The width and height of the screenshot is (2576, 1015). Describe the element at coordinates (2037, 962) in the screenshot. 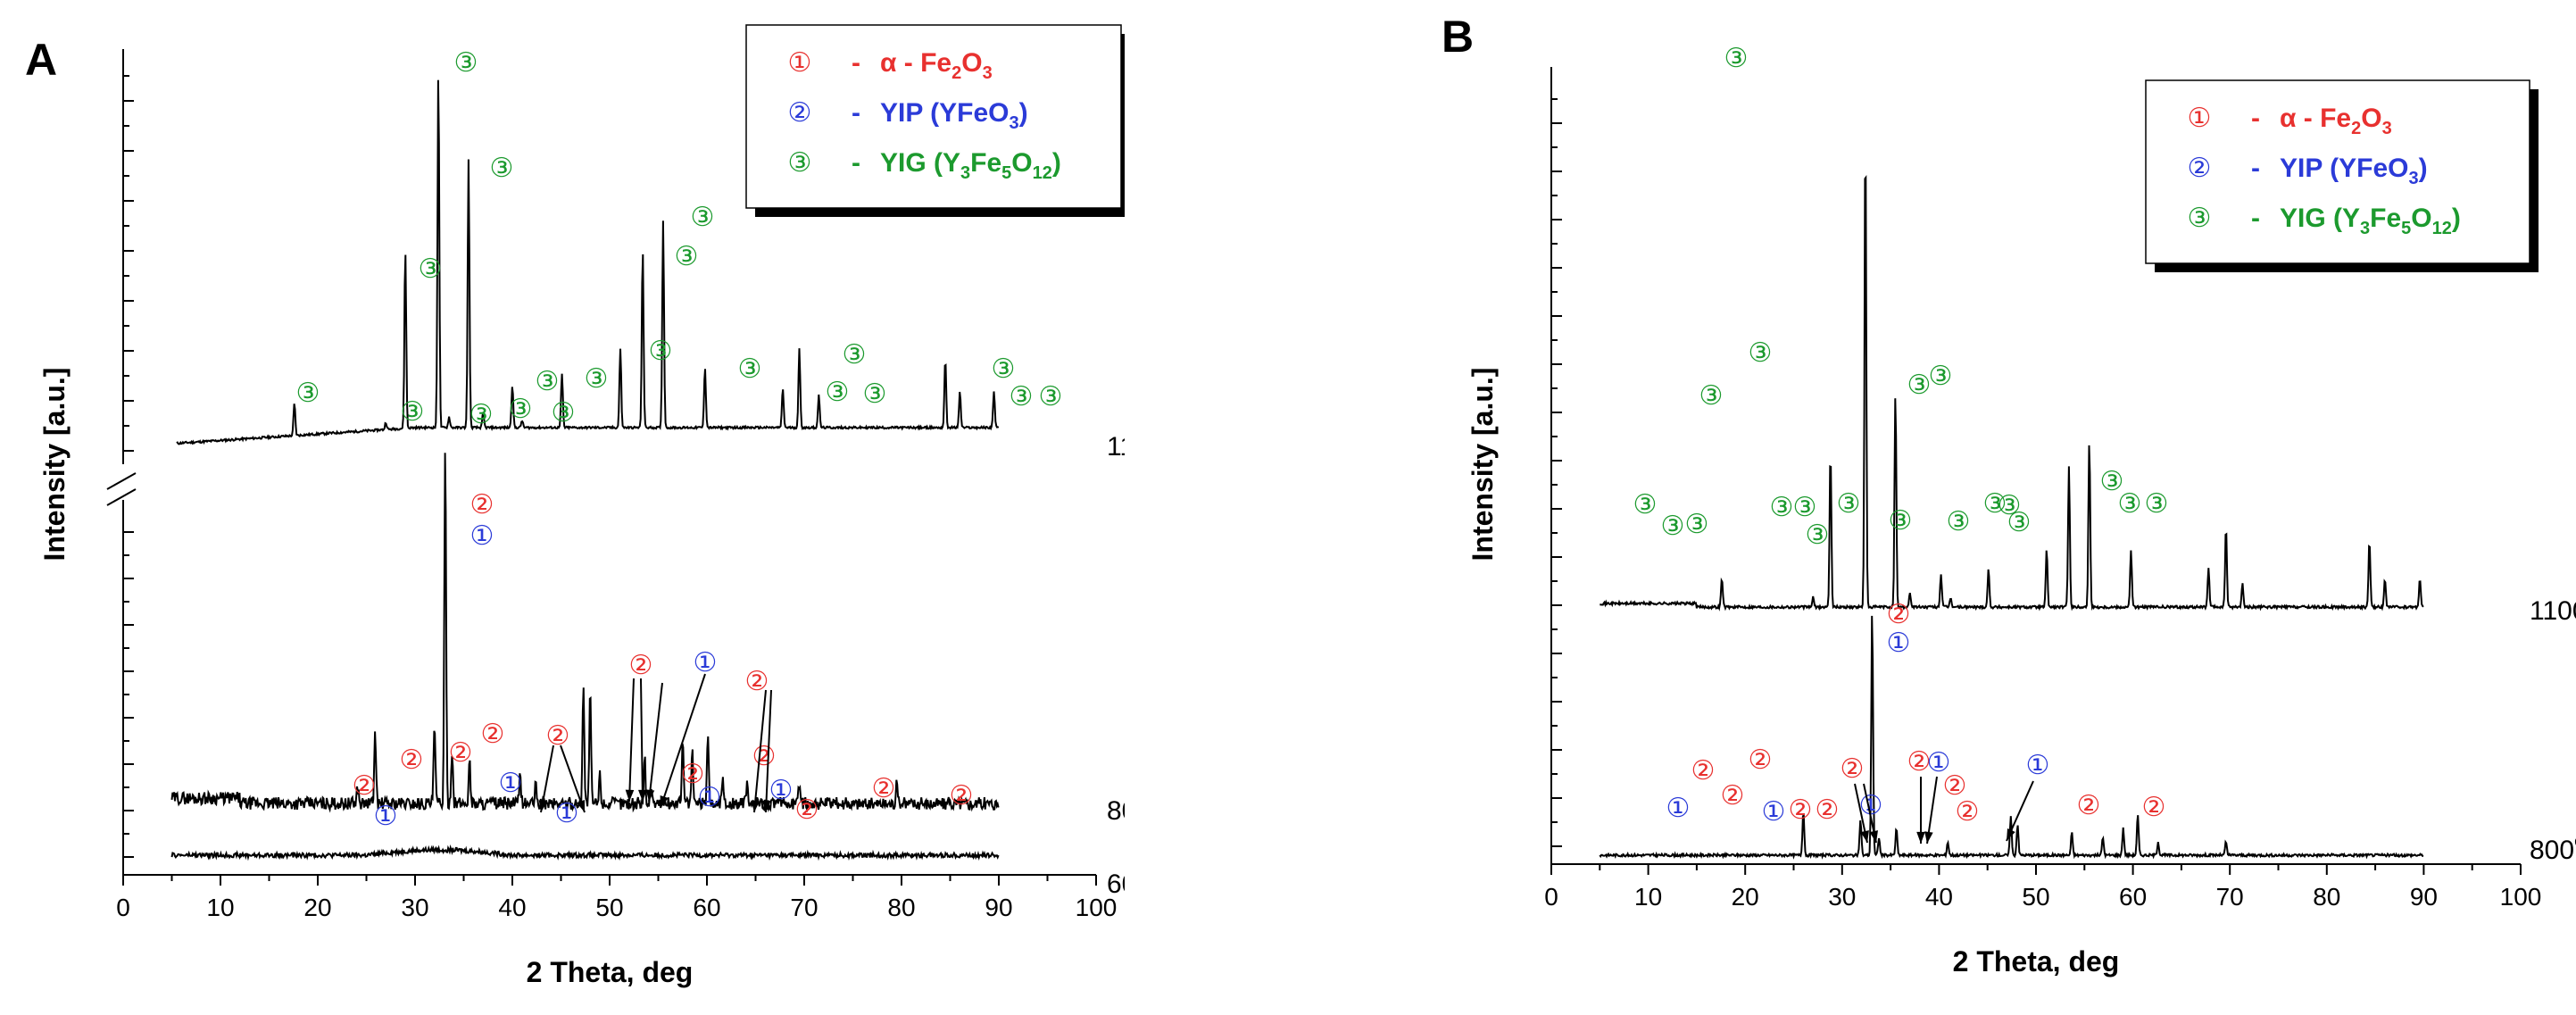

I see `b-x-axis-title: 2 Theta, deg` at that location.